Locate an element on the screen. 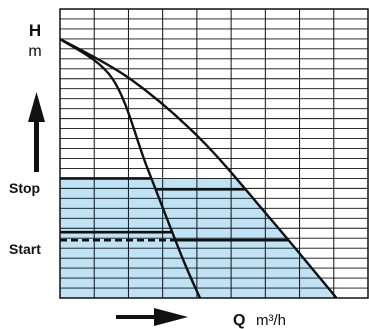 The image size is (369, 329). right-arrow-icon is located at coordinates (152, 317).